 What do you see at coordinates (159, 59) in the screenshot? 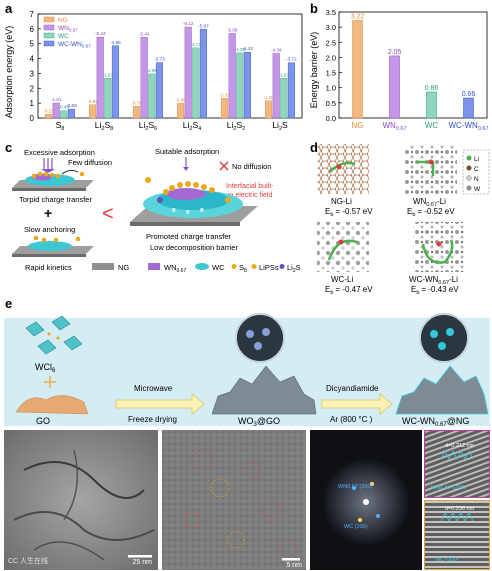
I see `chart-a-bar-label: -3.73` at bounding box center [159, 59].